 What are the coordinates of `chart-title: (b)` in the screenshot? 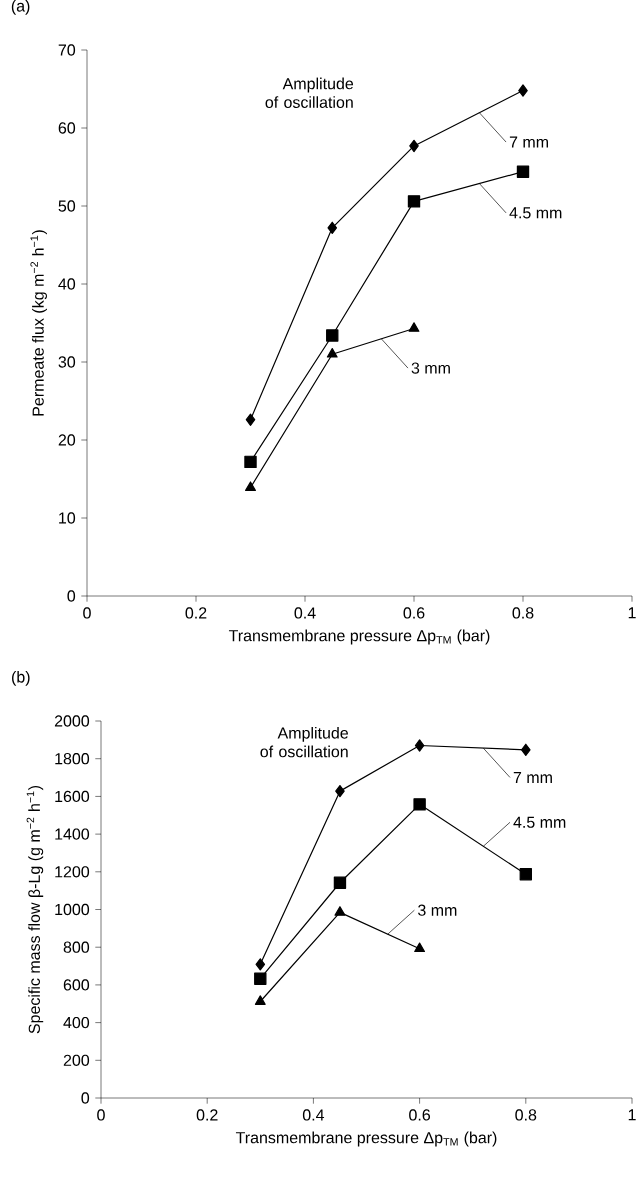 It's located at (21, 678).